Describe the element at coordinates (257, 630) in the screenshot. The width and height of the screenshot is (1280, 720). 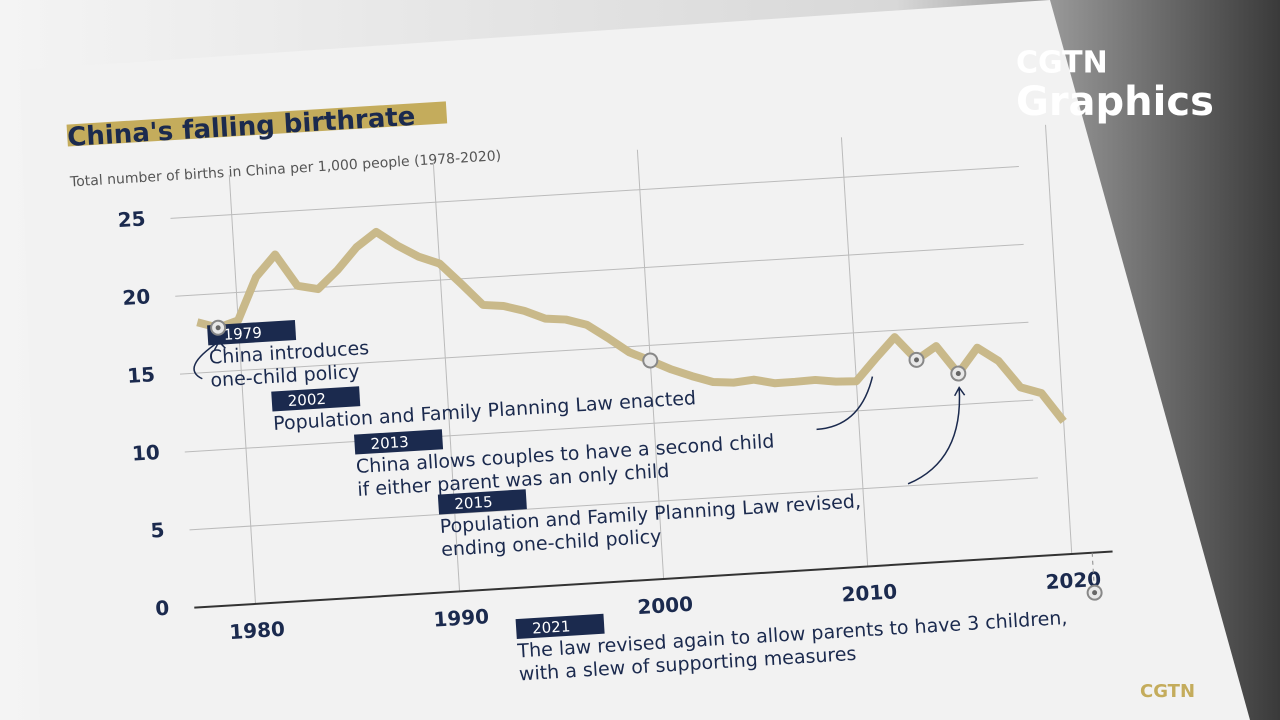
I see `x-tick-label: 1980` at that location.